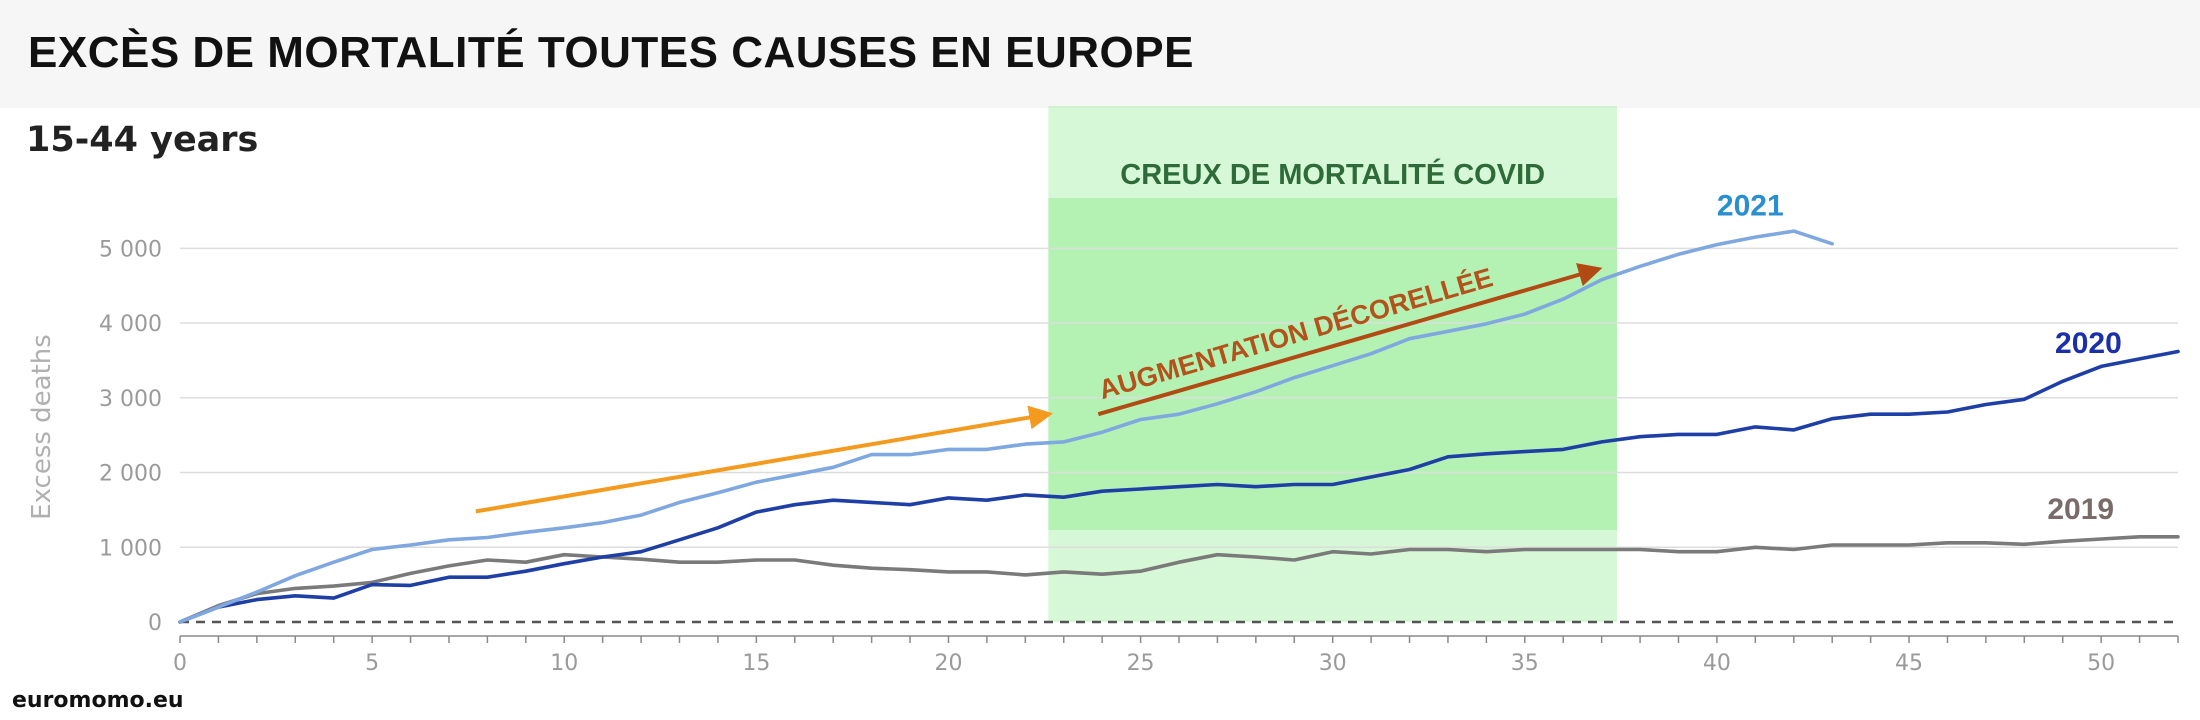  Describe the element at coordinates (948, 663) in the screenshot. I see `x-tick-label: 20` at that location.